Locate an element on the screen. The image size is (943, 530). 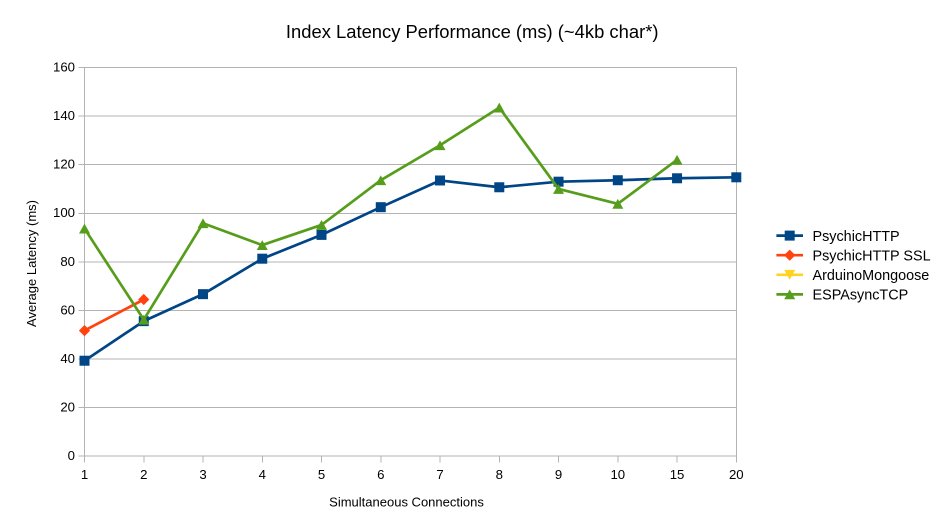
x-tick-label-20: 20 is located at coordinates (736, 474).